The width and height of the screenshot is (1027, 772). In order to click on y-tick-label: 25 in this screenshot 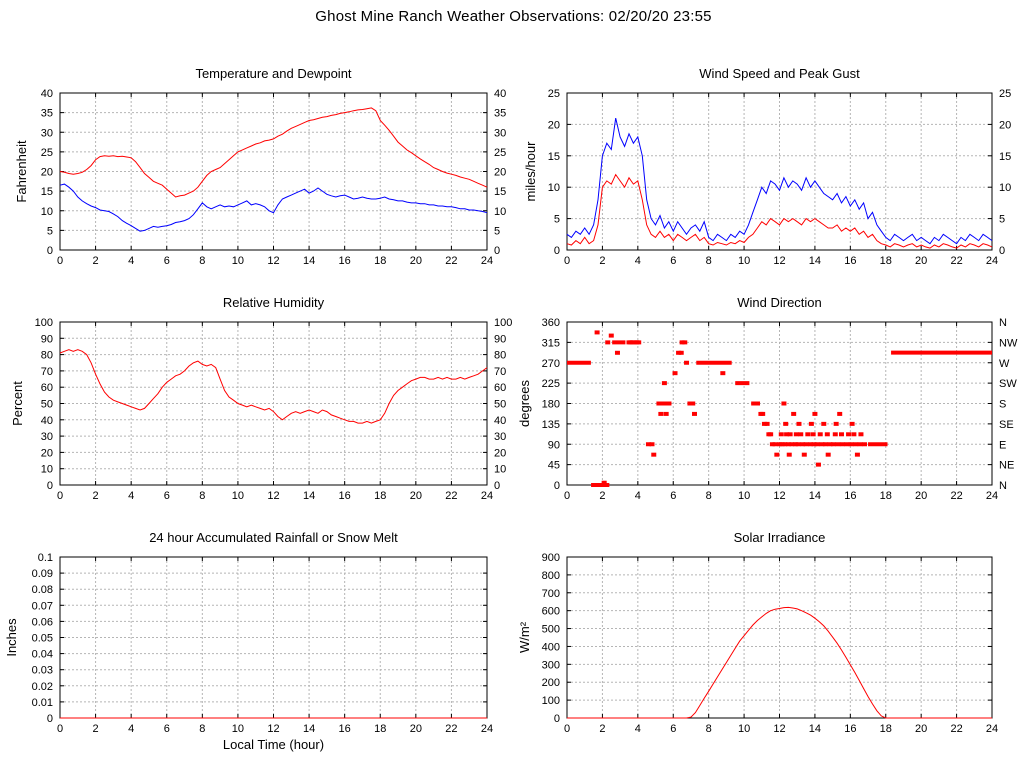, I will do `click(47, 153)`.